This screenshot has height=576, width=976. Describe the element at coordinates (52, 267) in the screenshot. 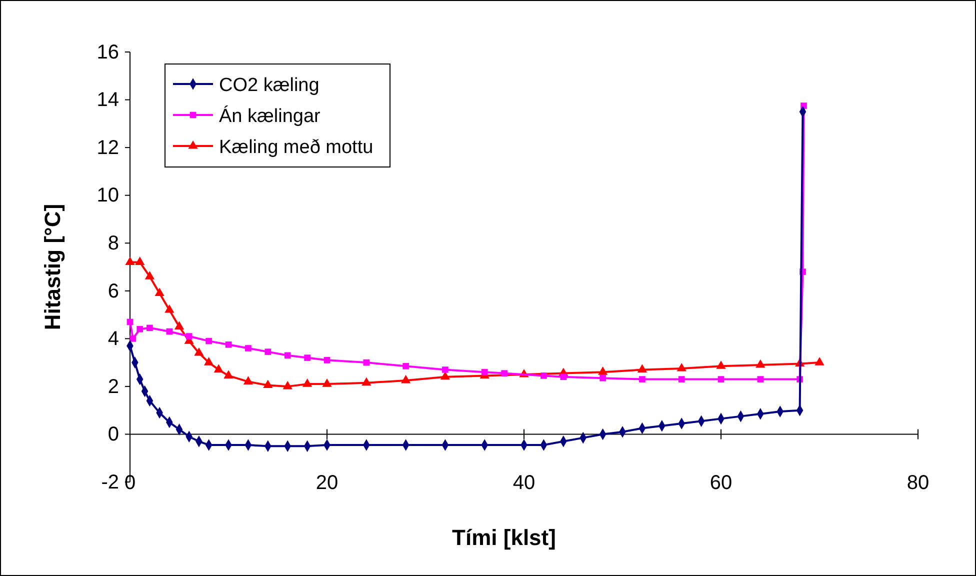

I see `y-axis-title: Hitastig [°C]` at that location.